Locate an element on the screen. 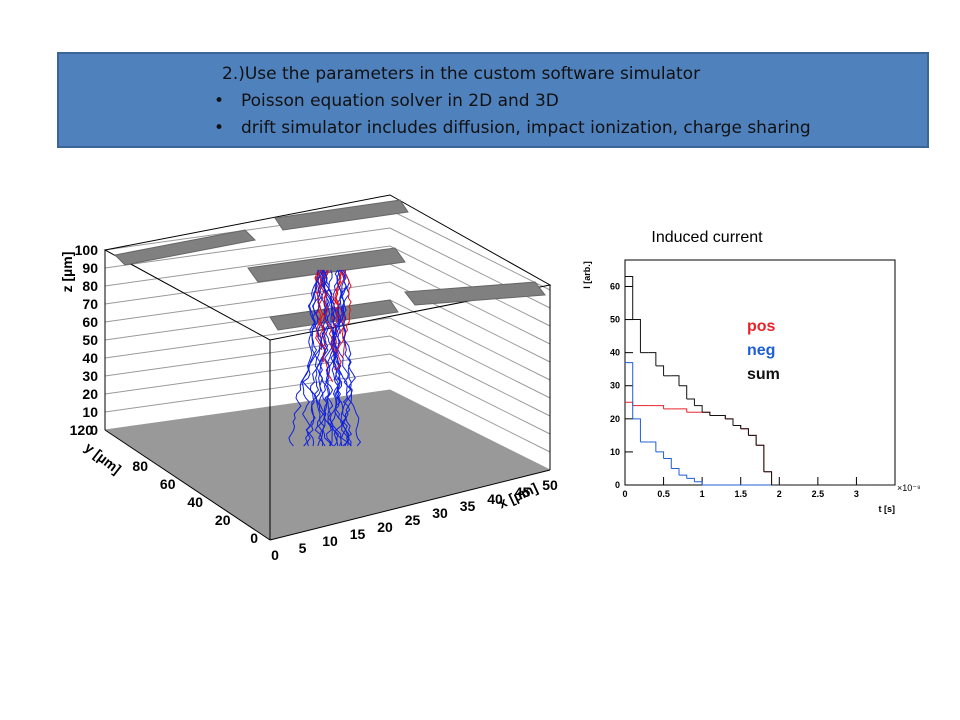  y-tick-label: 60 is located at coordinates (615, 286).